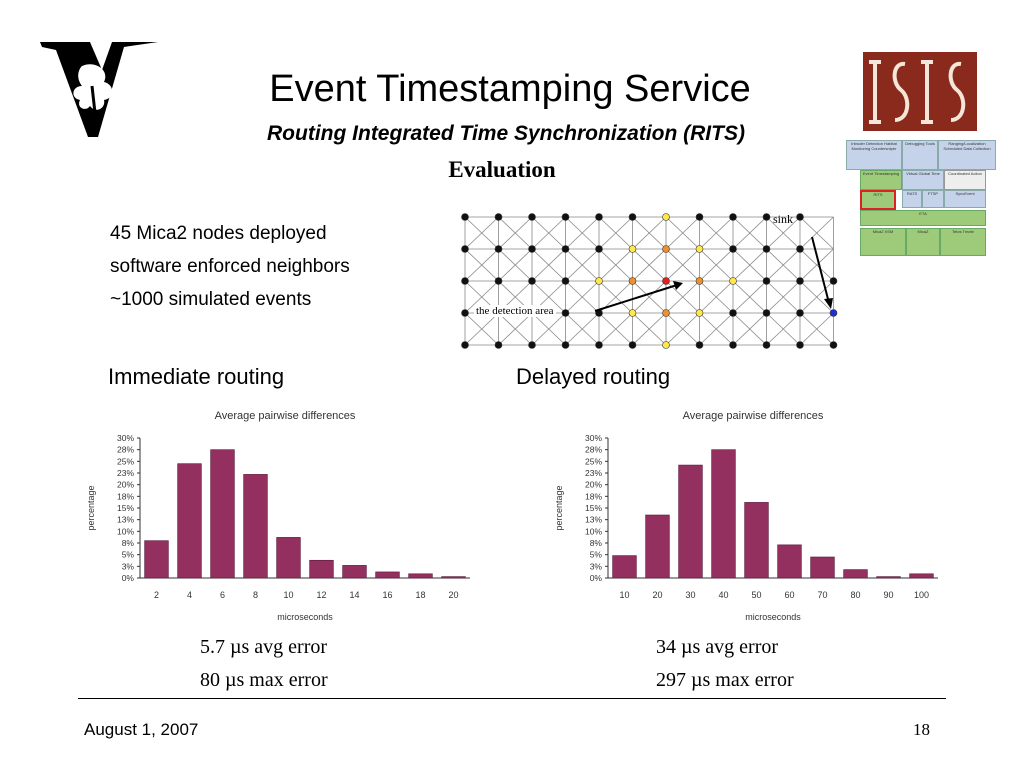 This screenshot has width=1024, height=768. I want to click on stack-coord-block: Coordinated Action, so click(965, 180).